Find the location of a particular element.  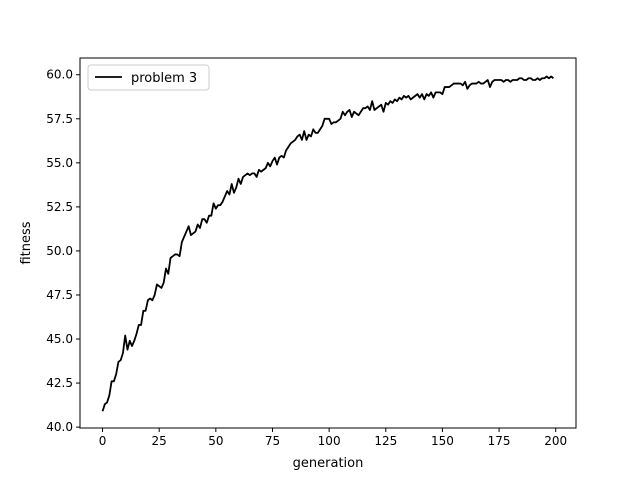

x-tick-label: 75 is located at coordinates (272, 441).